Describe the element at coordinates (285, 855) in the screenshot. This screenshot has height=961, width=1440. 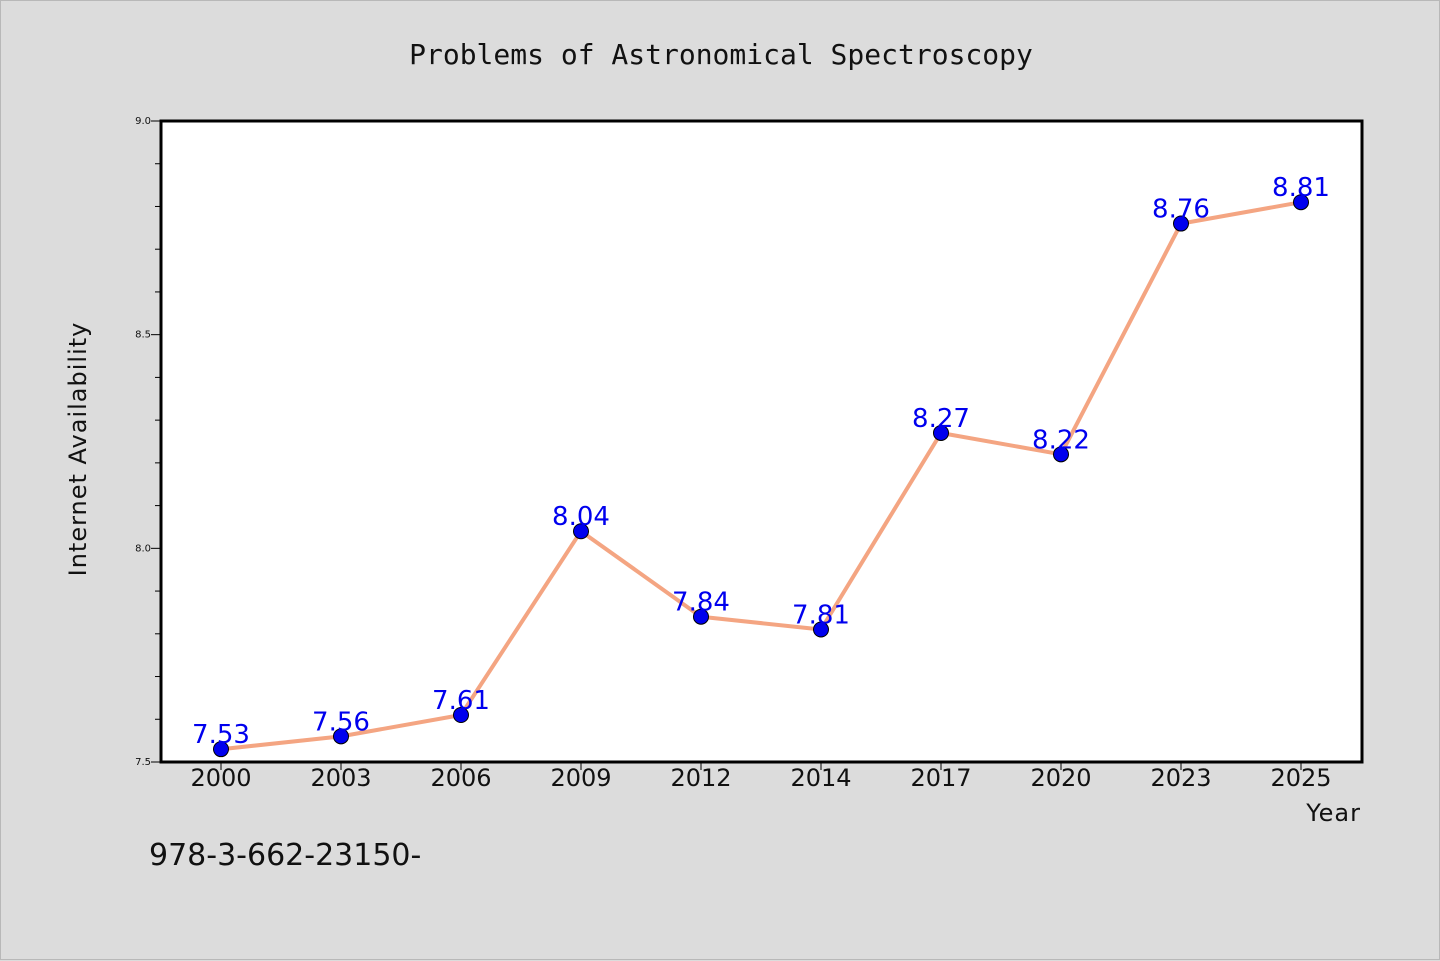
I see `isbn-text: 978-3-662-23150-` at that location.